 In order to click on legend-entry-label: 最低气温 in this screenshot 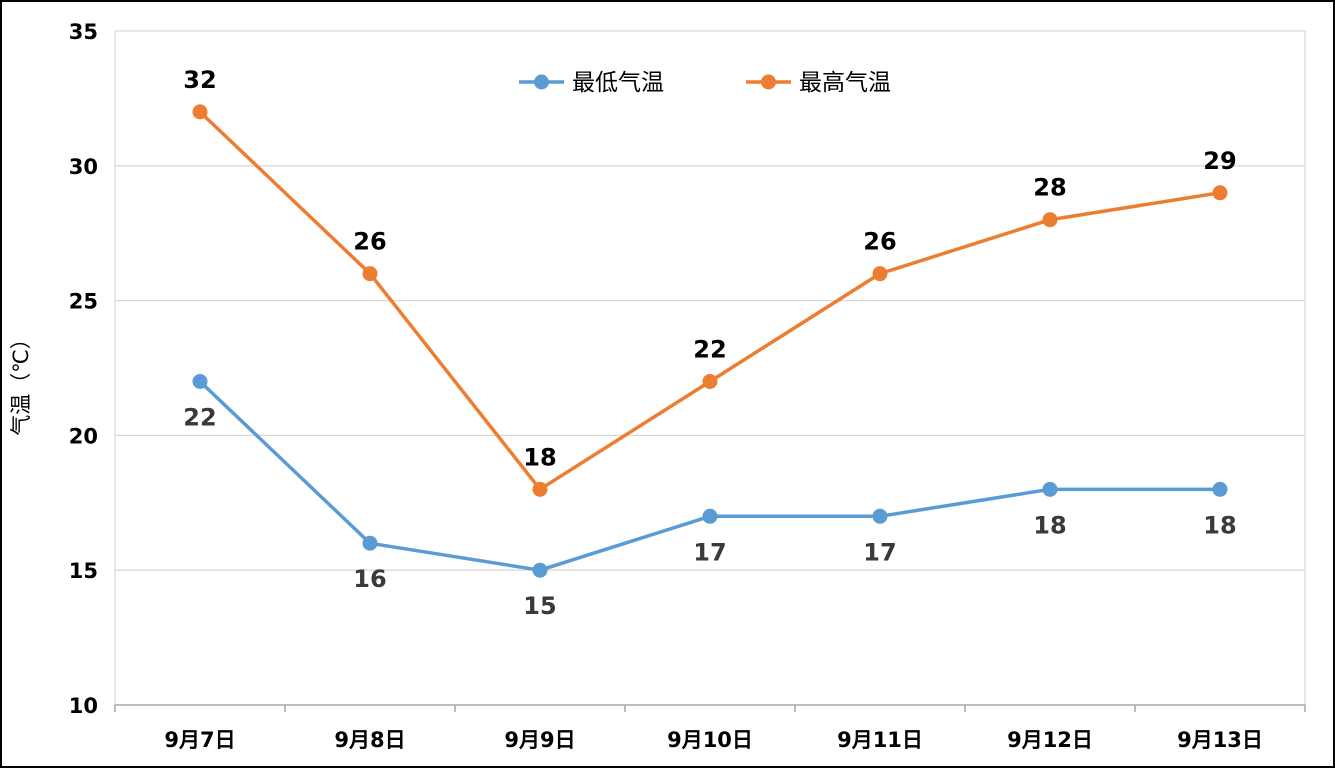, I will do `click(618, 83)`.